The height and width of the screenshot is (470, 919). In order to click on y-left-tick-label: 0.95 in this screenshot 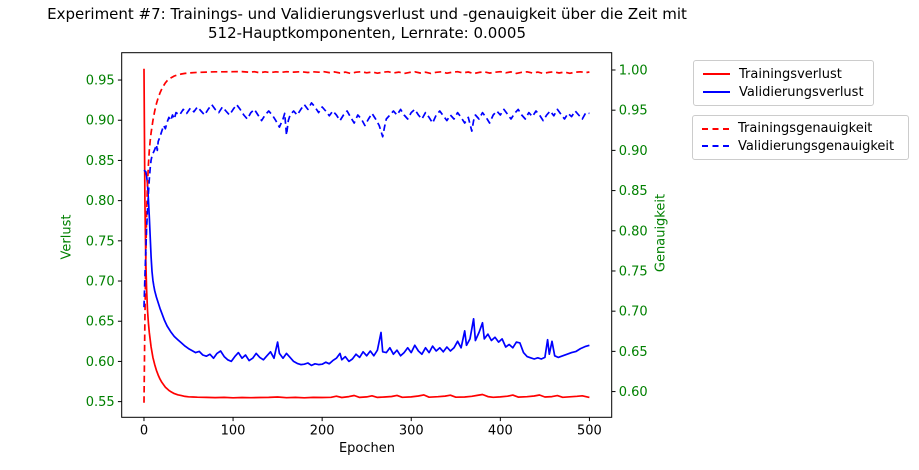, I will do `click(100, 81)`.